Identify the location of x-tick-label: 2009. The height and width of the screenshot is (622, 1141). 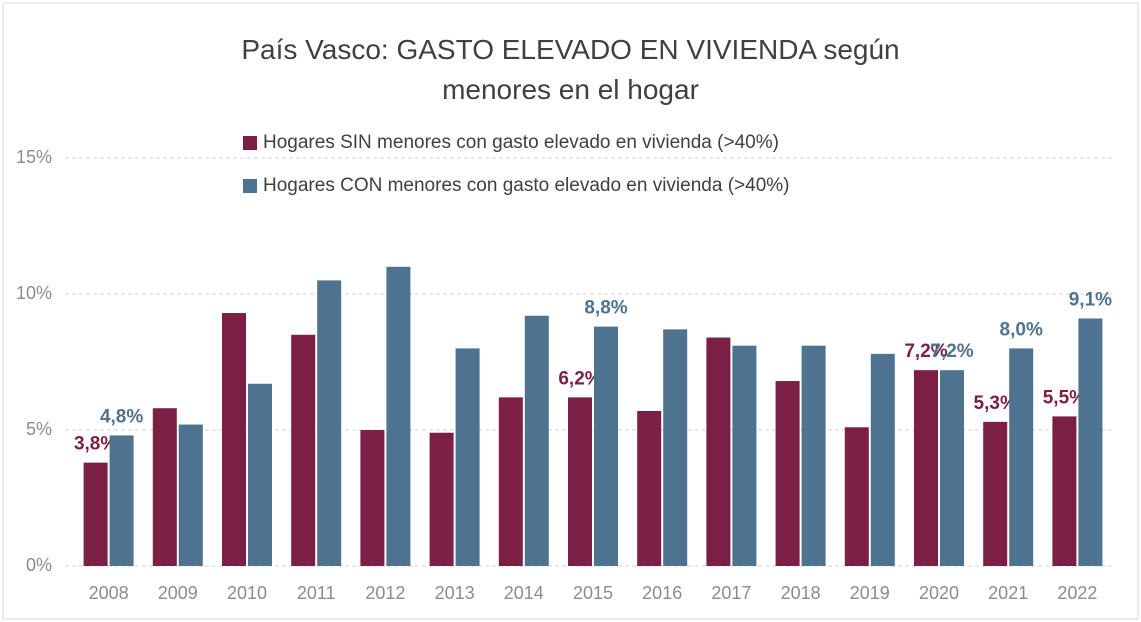
(178, 593).